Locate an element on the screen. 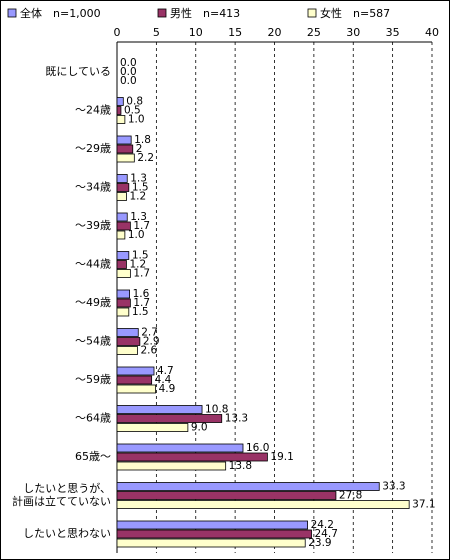 This screenshot has height=560, width=450. legend-label: 男性 n=413 is located at coordinates (205, 13).